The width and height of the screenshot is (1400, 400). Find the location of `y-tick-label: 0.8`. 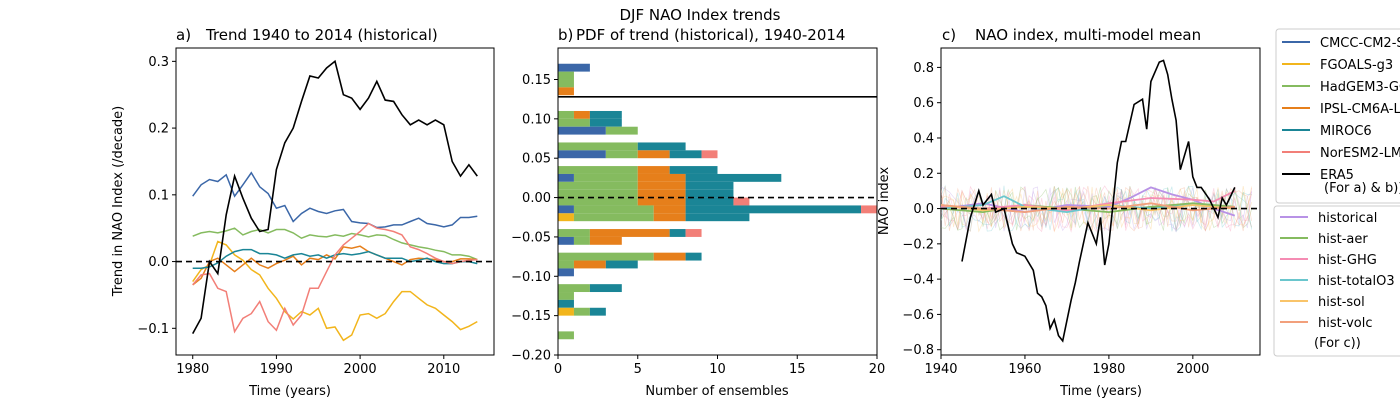

y-tick-label: 0.8 is located at coordinates (923, 68).